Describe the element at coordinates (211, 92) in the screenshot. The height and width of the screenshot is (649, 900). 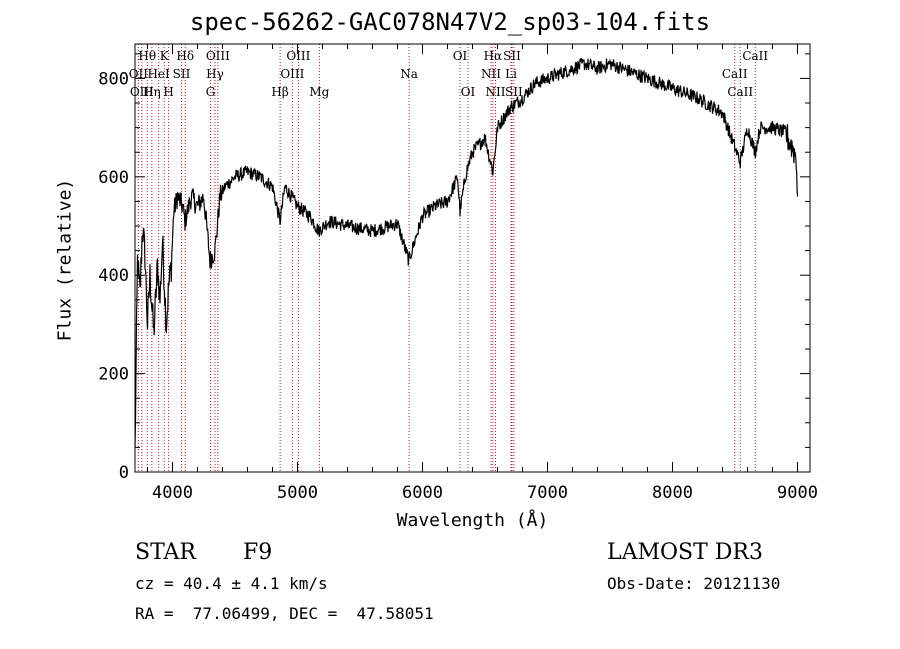
I see `spectral-line-label: G` at that location.